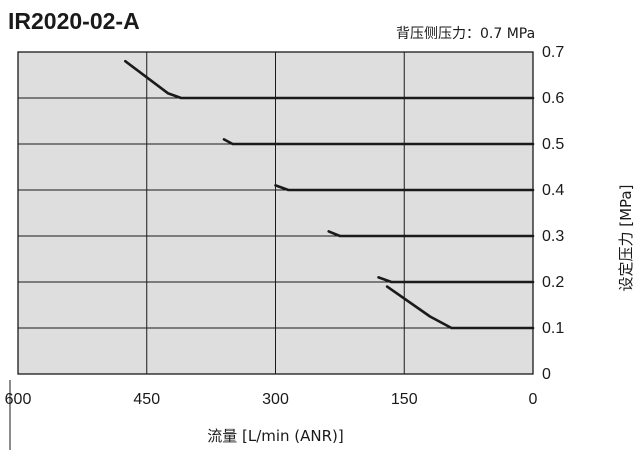 The width and height of the screenshot is (641, 450). What do you see at coordinates (626, 238) in the screenshot?
I see `y-axis-label: 设定压力 [MPa]` at bounding box center [626, 238].